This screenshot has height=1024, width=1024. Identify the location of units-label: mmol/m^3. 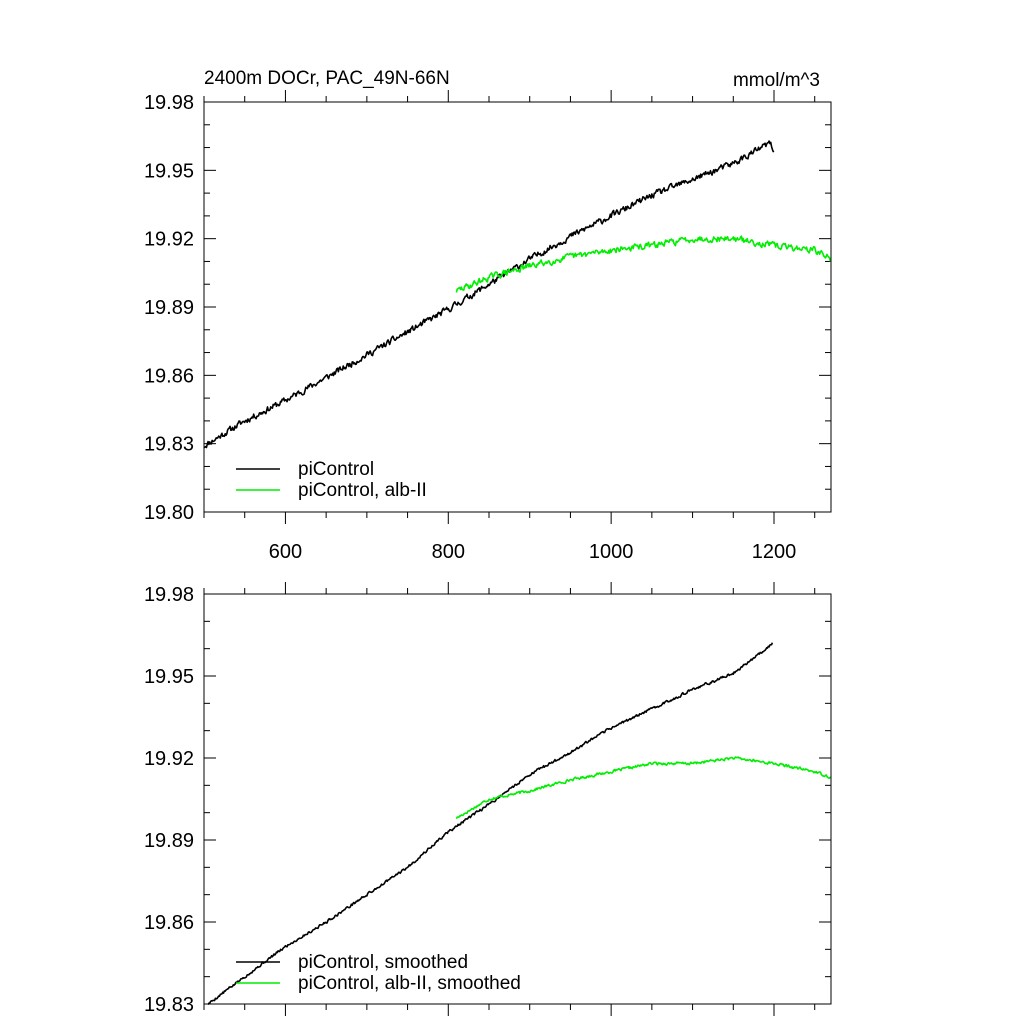
(776, 80).